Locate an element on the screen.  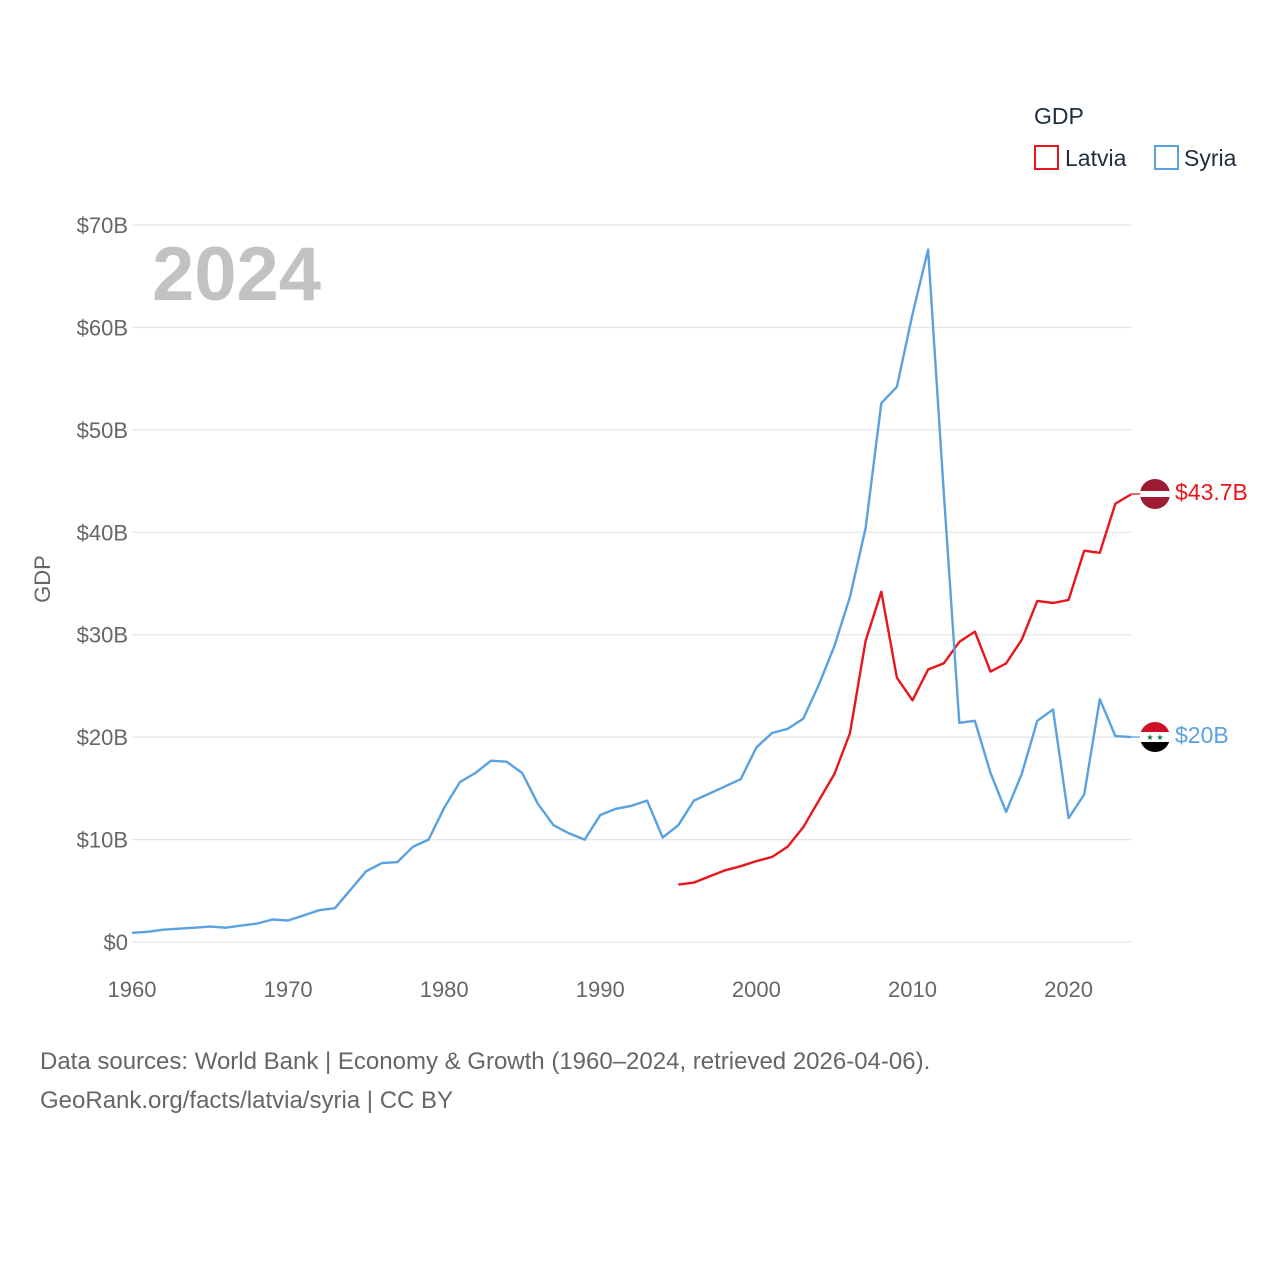
y-axis-title: GDP is located at coordinates (42, 579).